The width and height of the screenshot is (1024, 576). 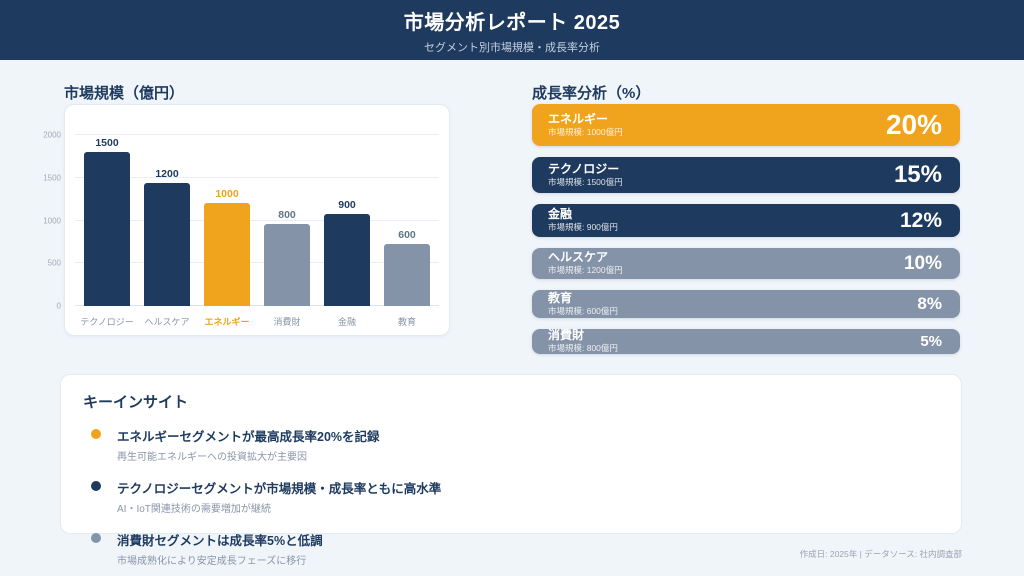 I want to click on growth-card-market-size: 市場規模: 800億円, so click(x=583, y=348).